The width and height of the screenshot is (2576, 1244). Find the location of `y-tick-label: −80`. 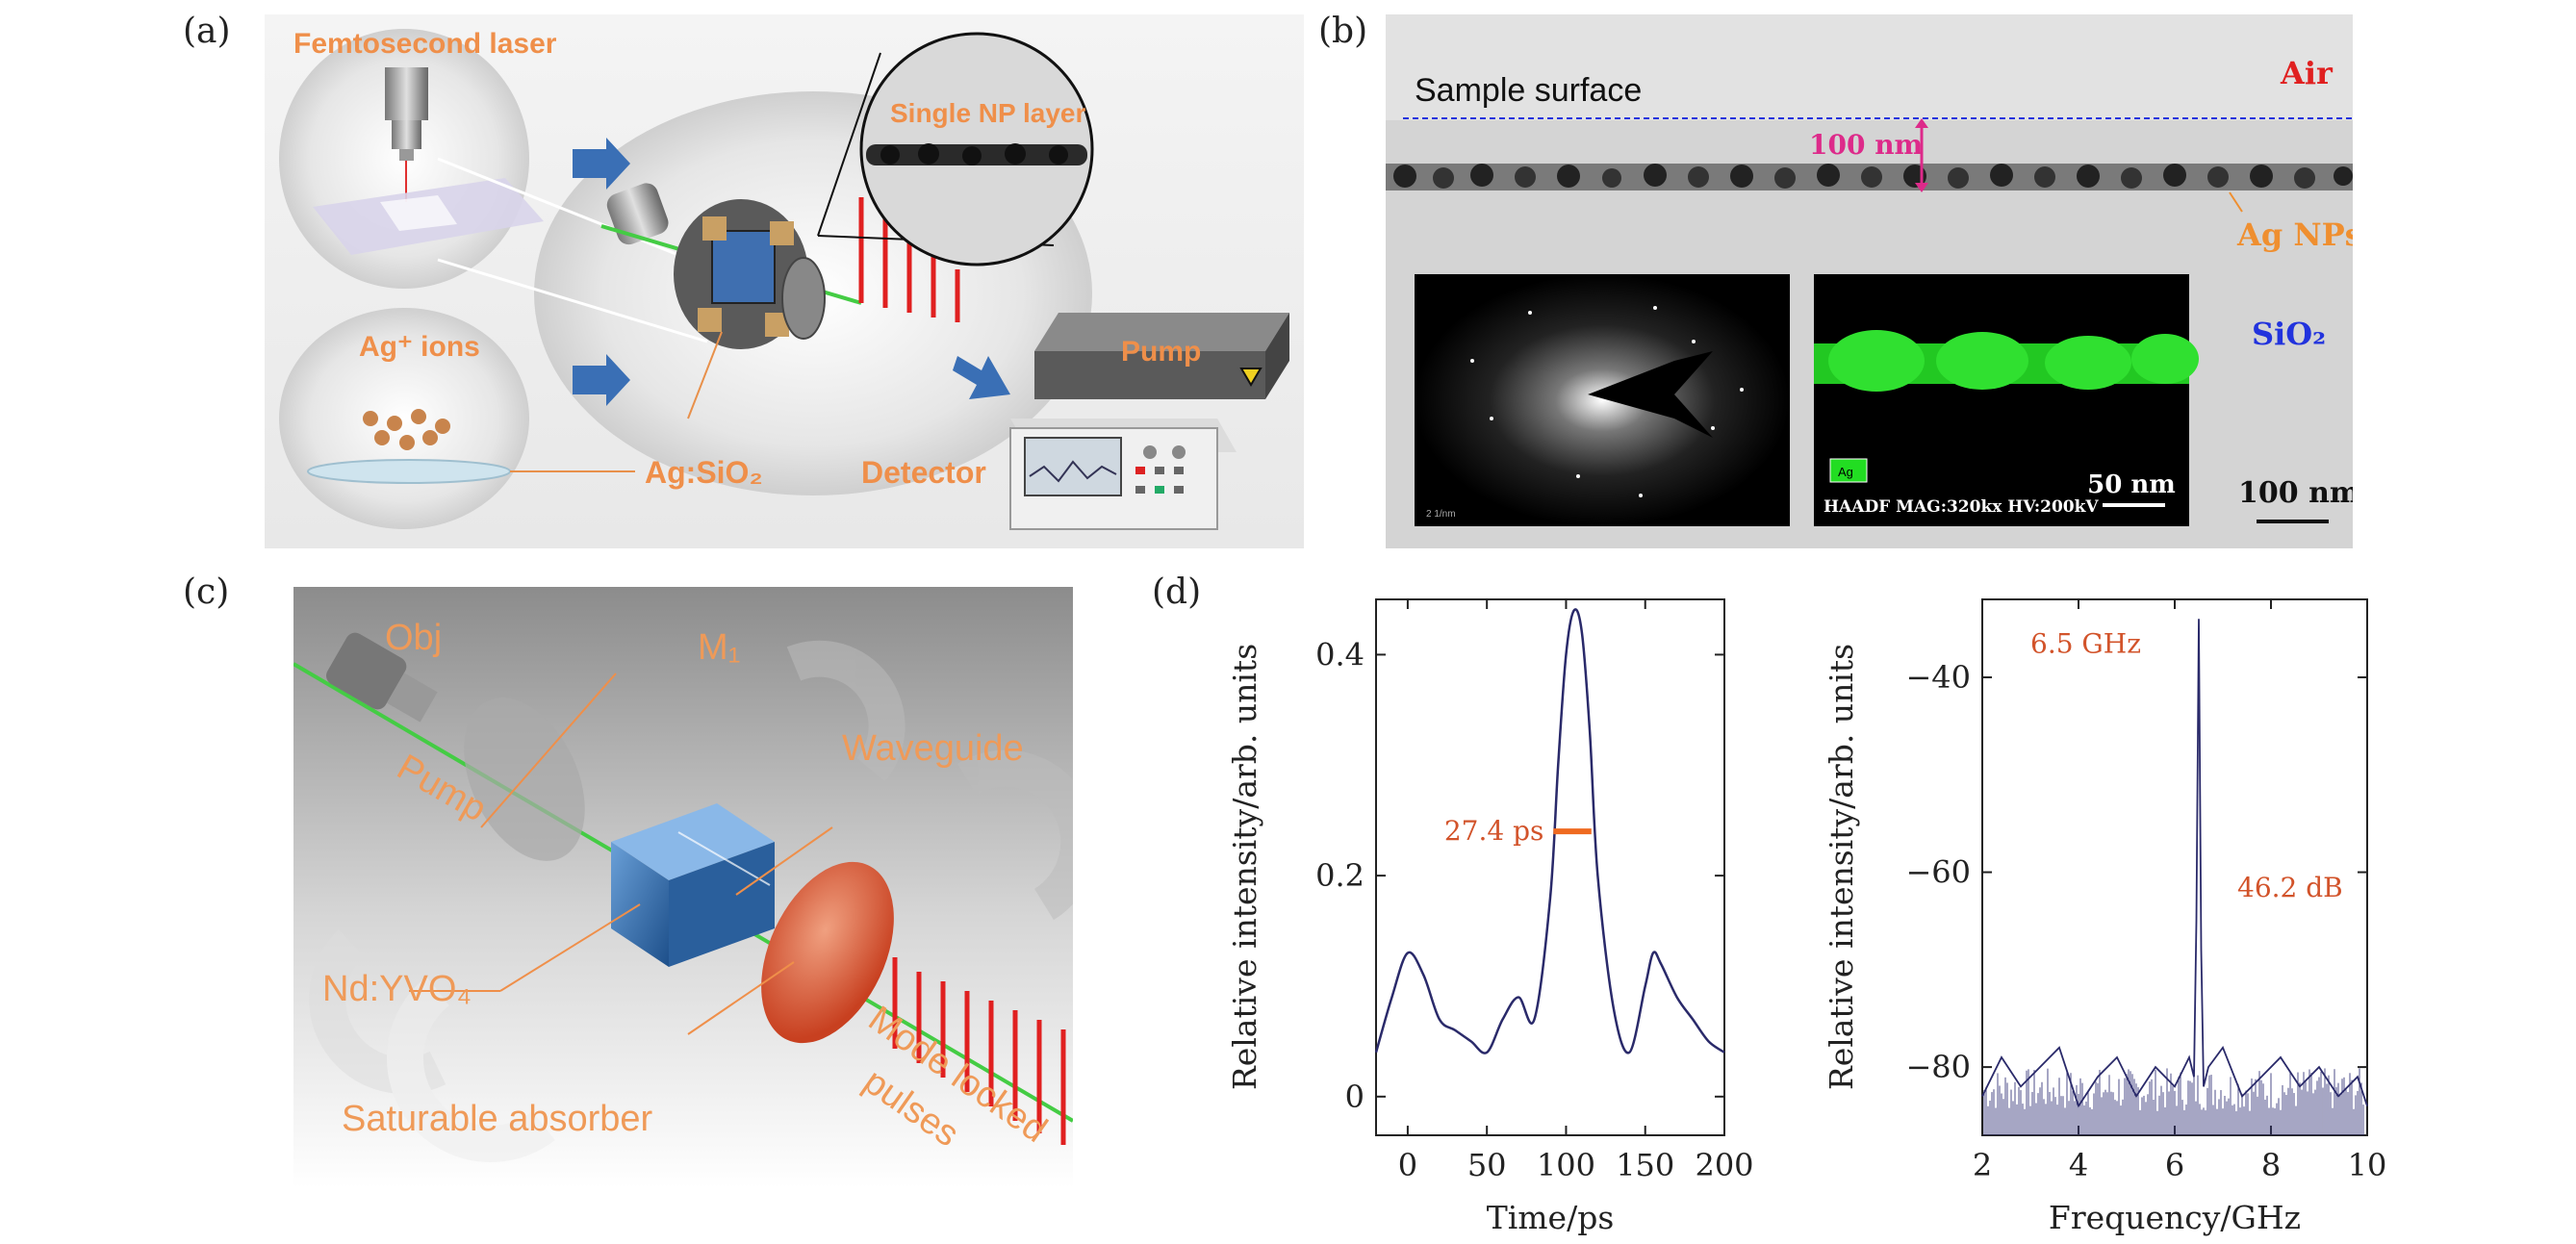

y-tick-label: −80 is located at coordinates (1938, 1067).